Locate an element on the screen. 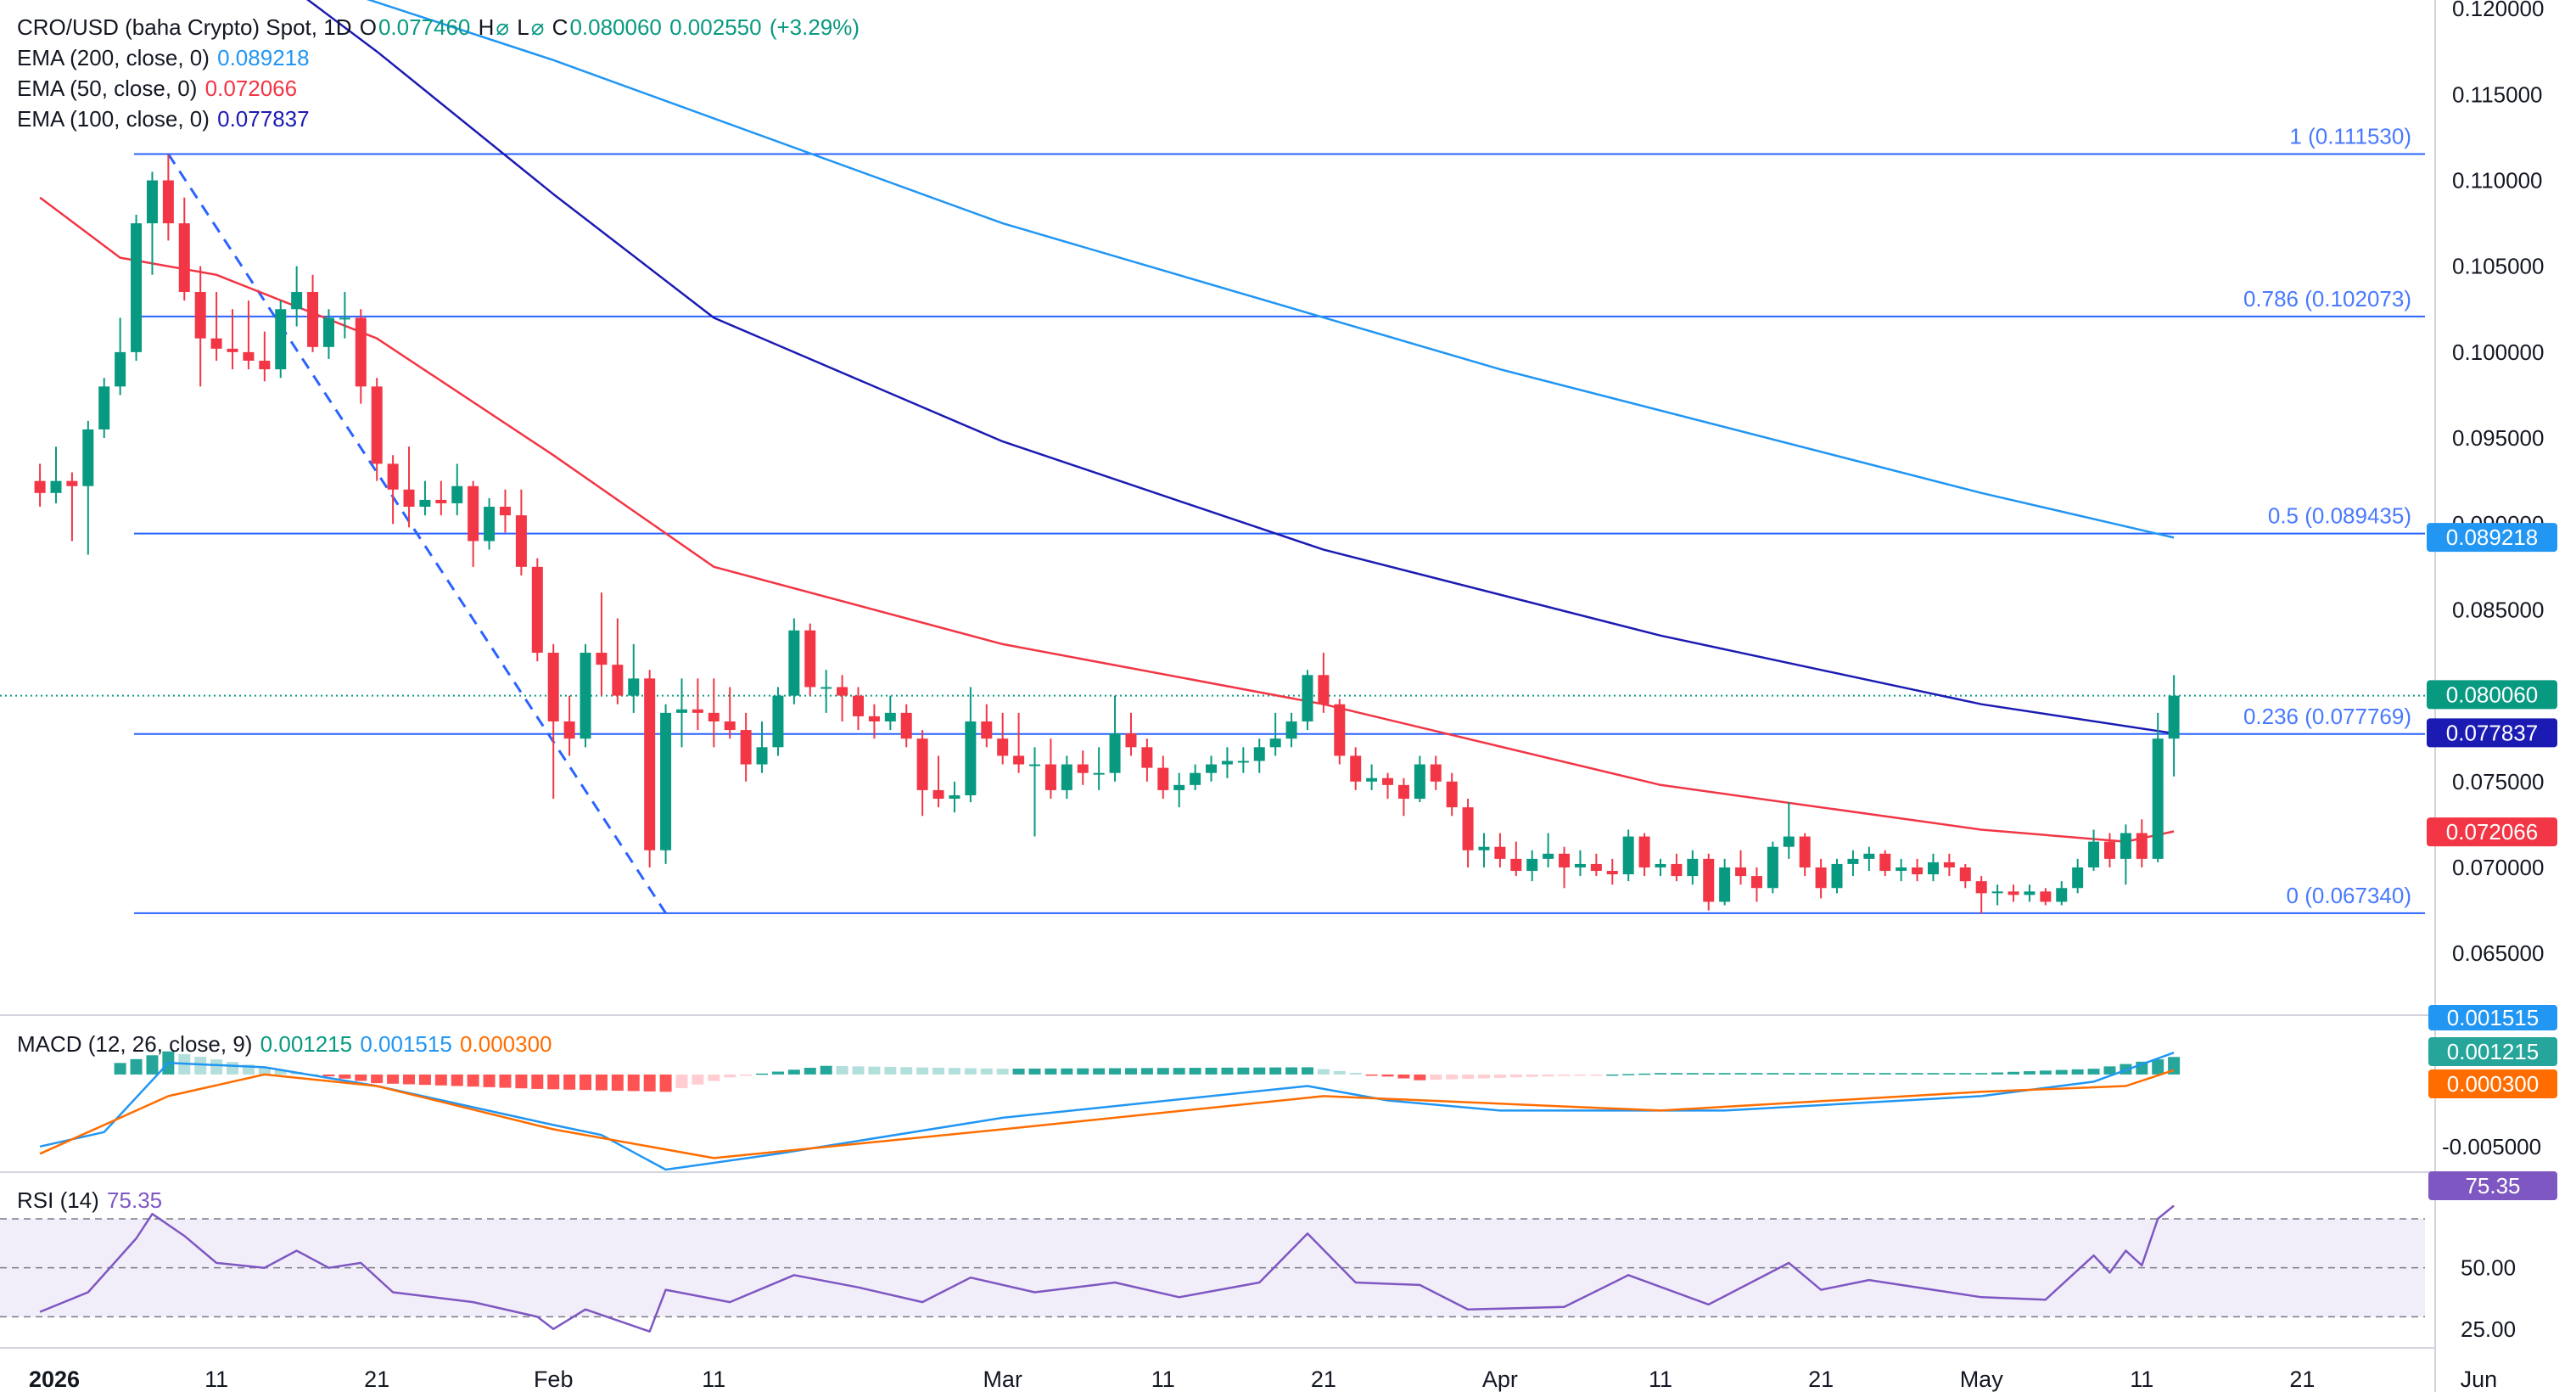 The width and height of the screenshot is (2576, 1392). ema200-legend: EMA (200, close, 0) 0.089218 is located at coordinates (439, 57).